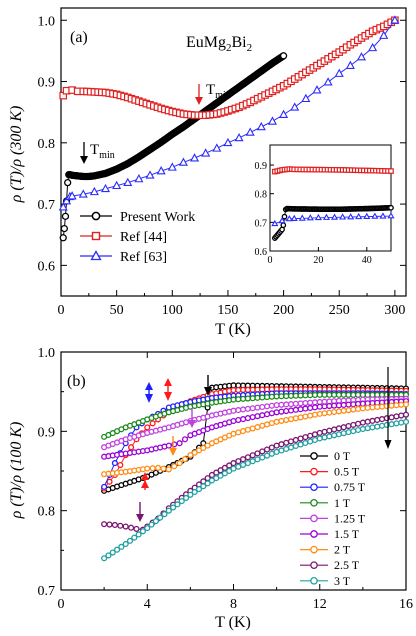 The width and height of the screenshot is (416, 636). I want to click on y-tick-label-b: 0.9, so click(47, 432).